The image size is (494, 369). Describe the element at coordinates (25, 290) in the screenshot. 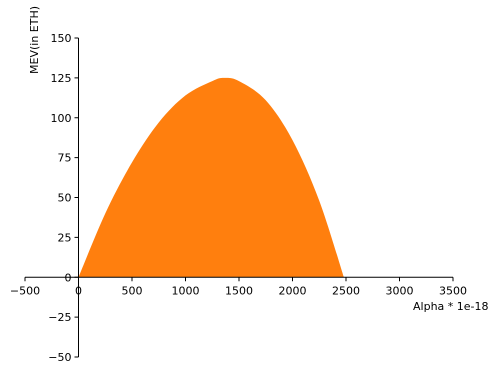

I see `x-tick-label: −500` at that location.